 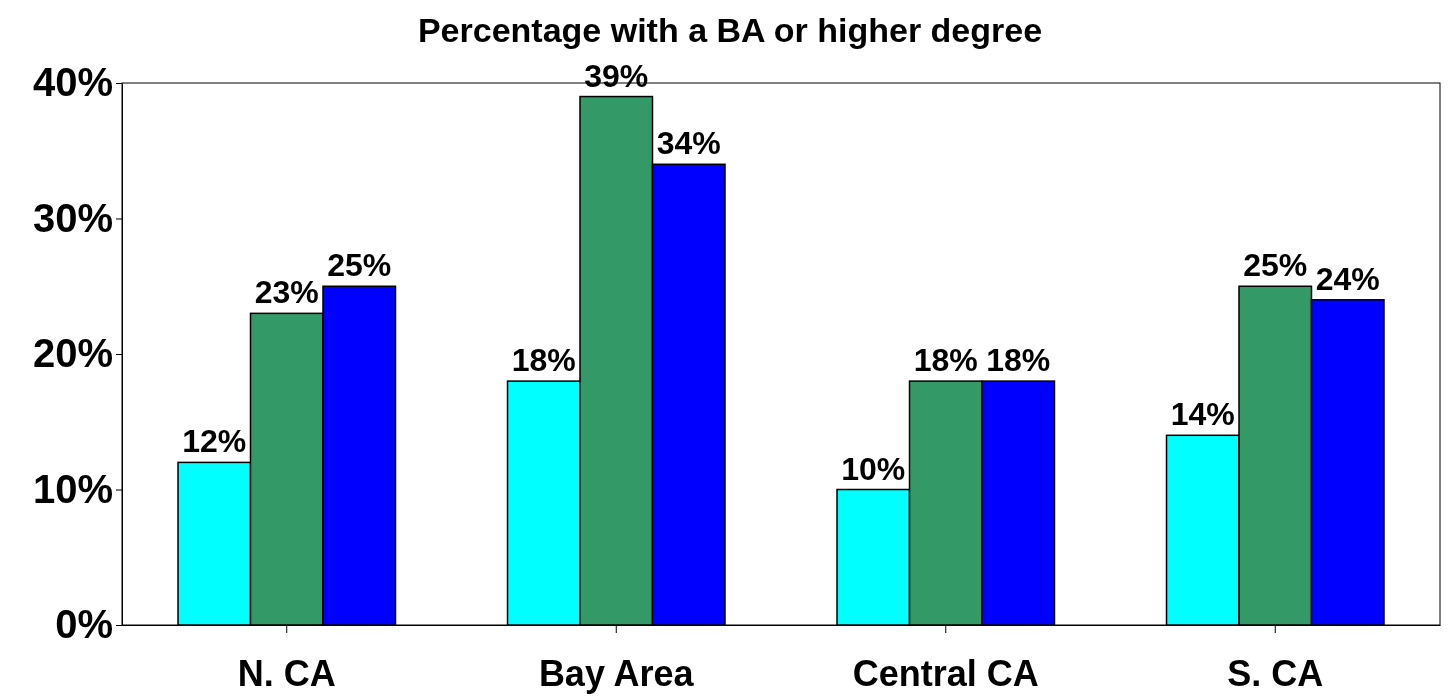 What do you see at coordinates (72, 217) in the screenshot?
I see `y-tick-label: 30%` at bounding box center [72, 217].